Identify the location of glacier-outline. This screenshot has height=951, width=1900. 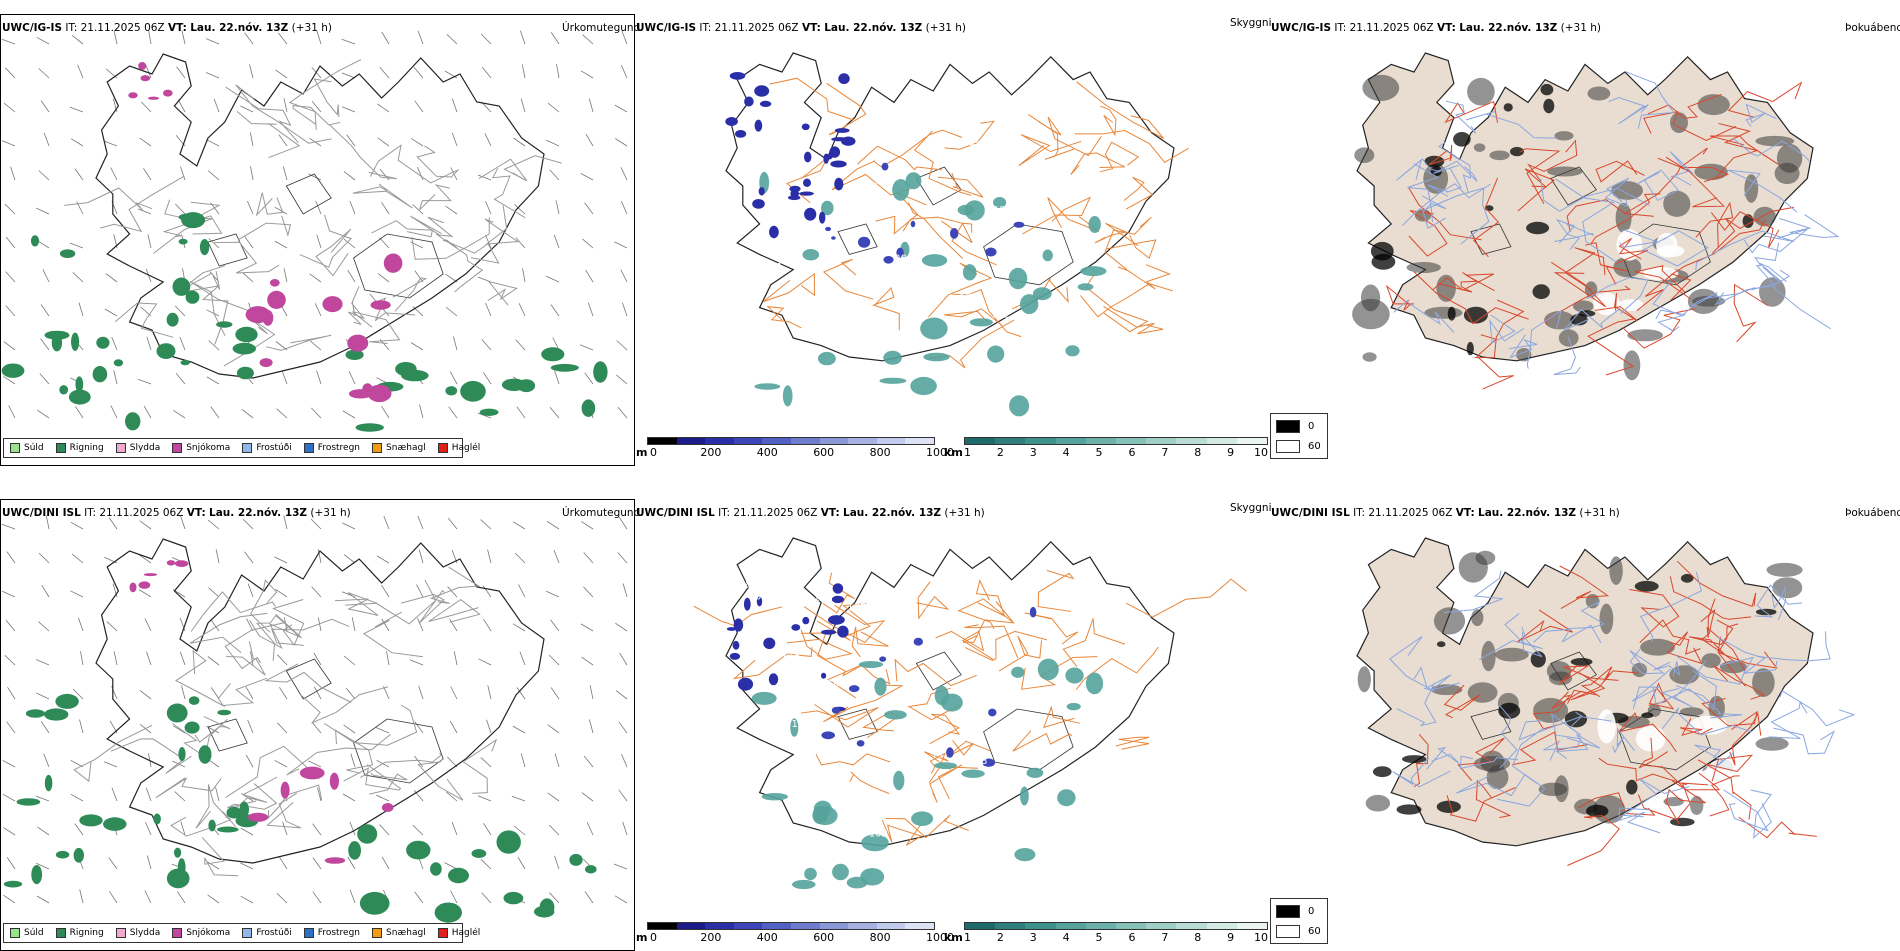
(227, 735).